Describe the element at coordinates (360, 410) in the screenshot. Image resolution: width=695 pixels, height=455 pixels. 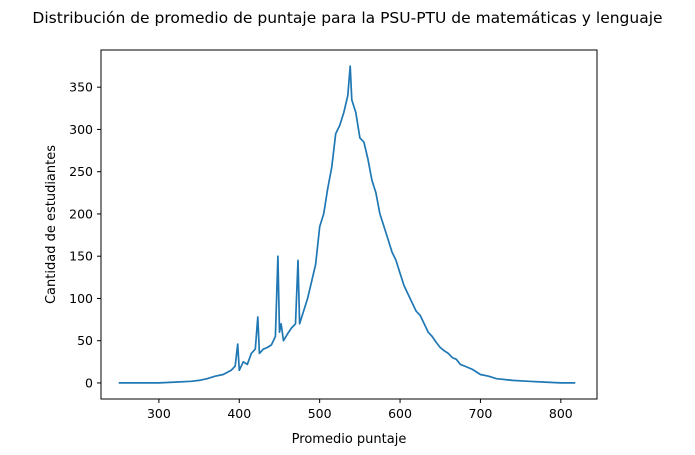
I see `x-axis-ticks: 300 400 500 600 700 800` at that location.